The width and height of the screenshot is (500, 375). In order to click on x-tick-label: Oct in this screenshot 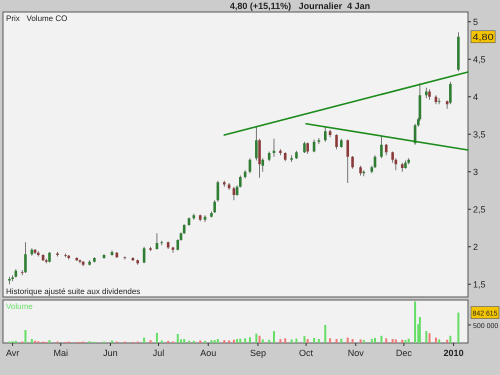, I will do `click(306, 353)`.